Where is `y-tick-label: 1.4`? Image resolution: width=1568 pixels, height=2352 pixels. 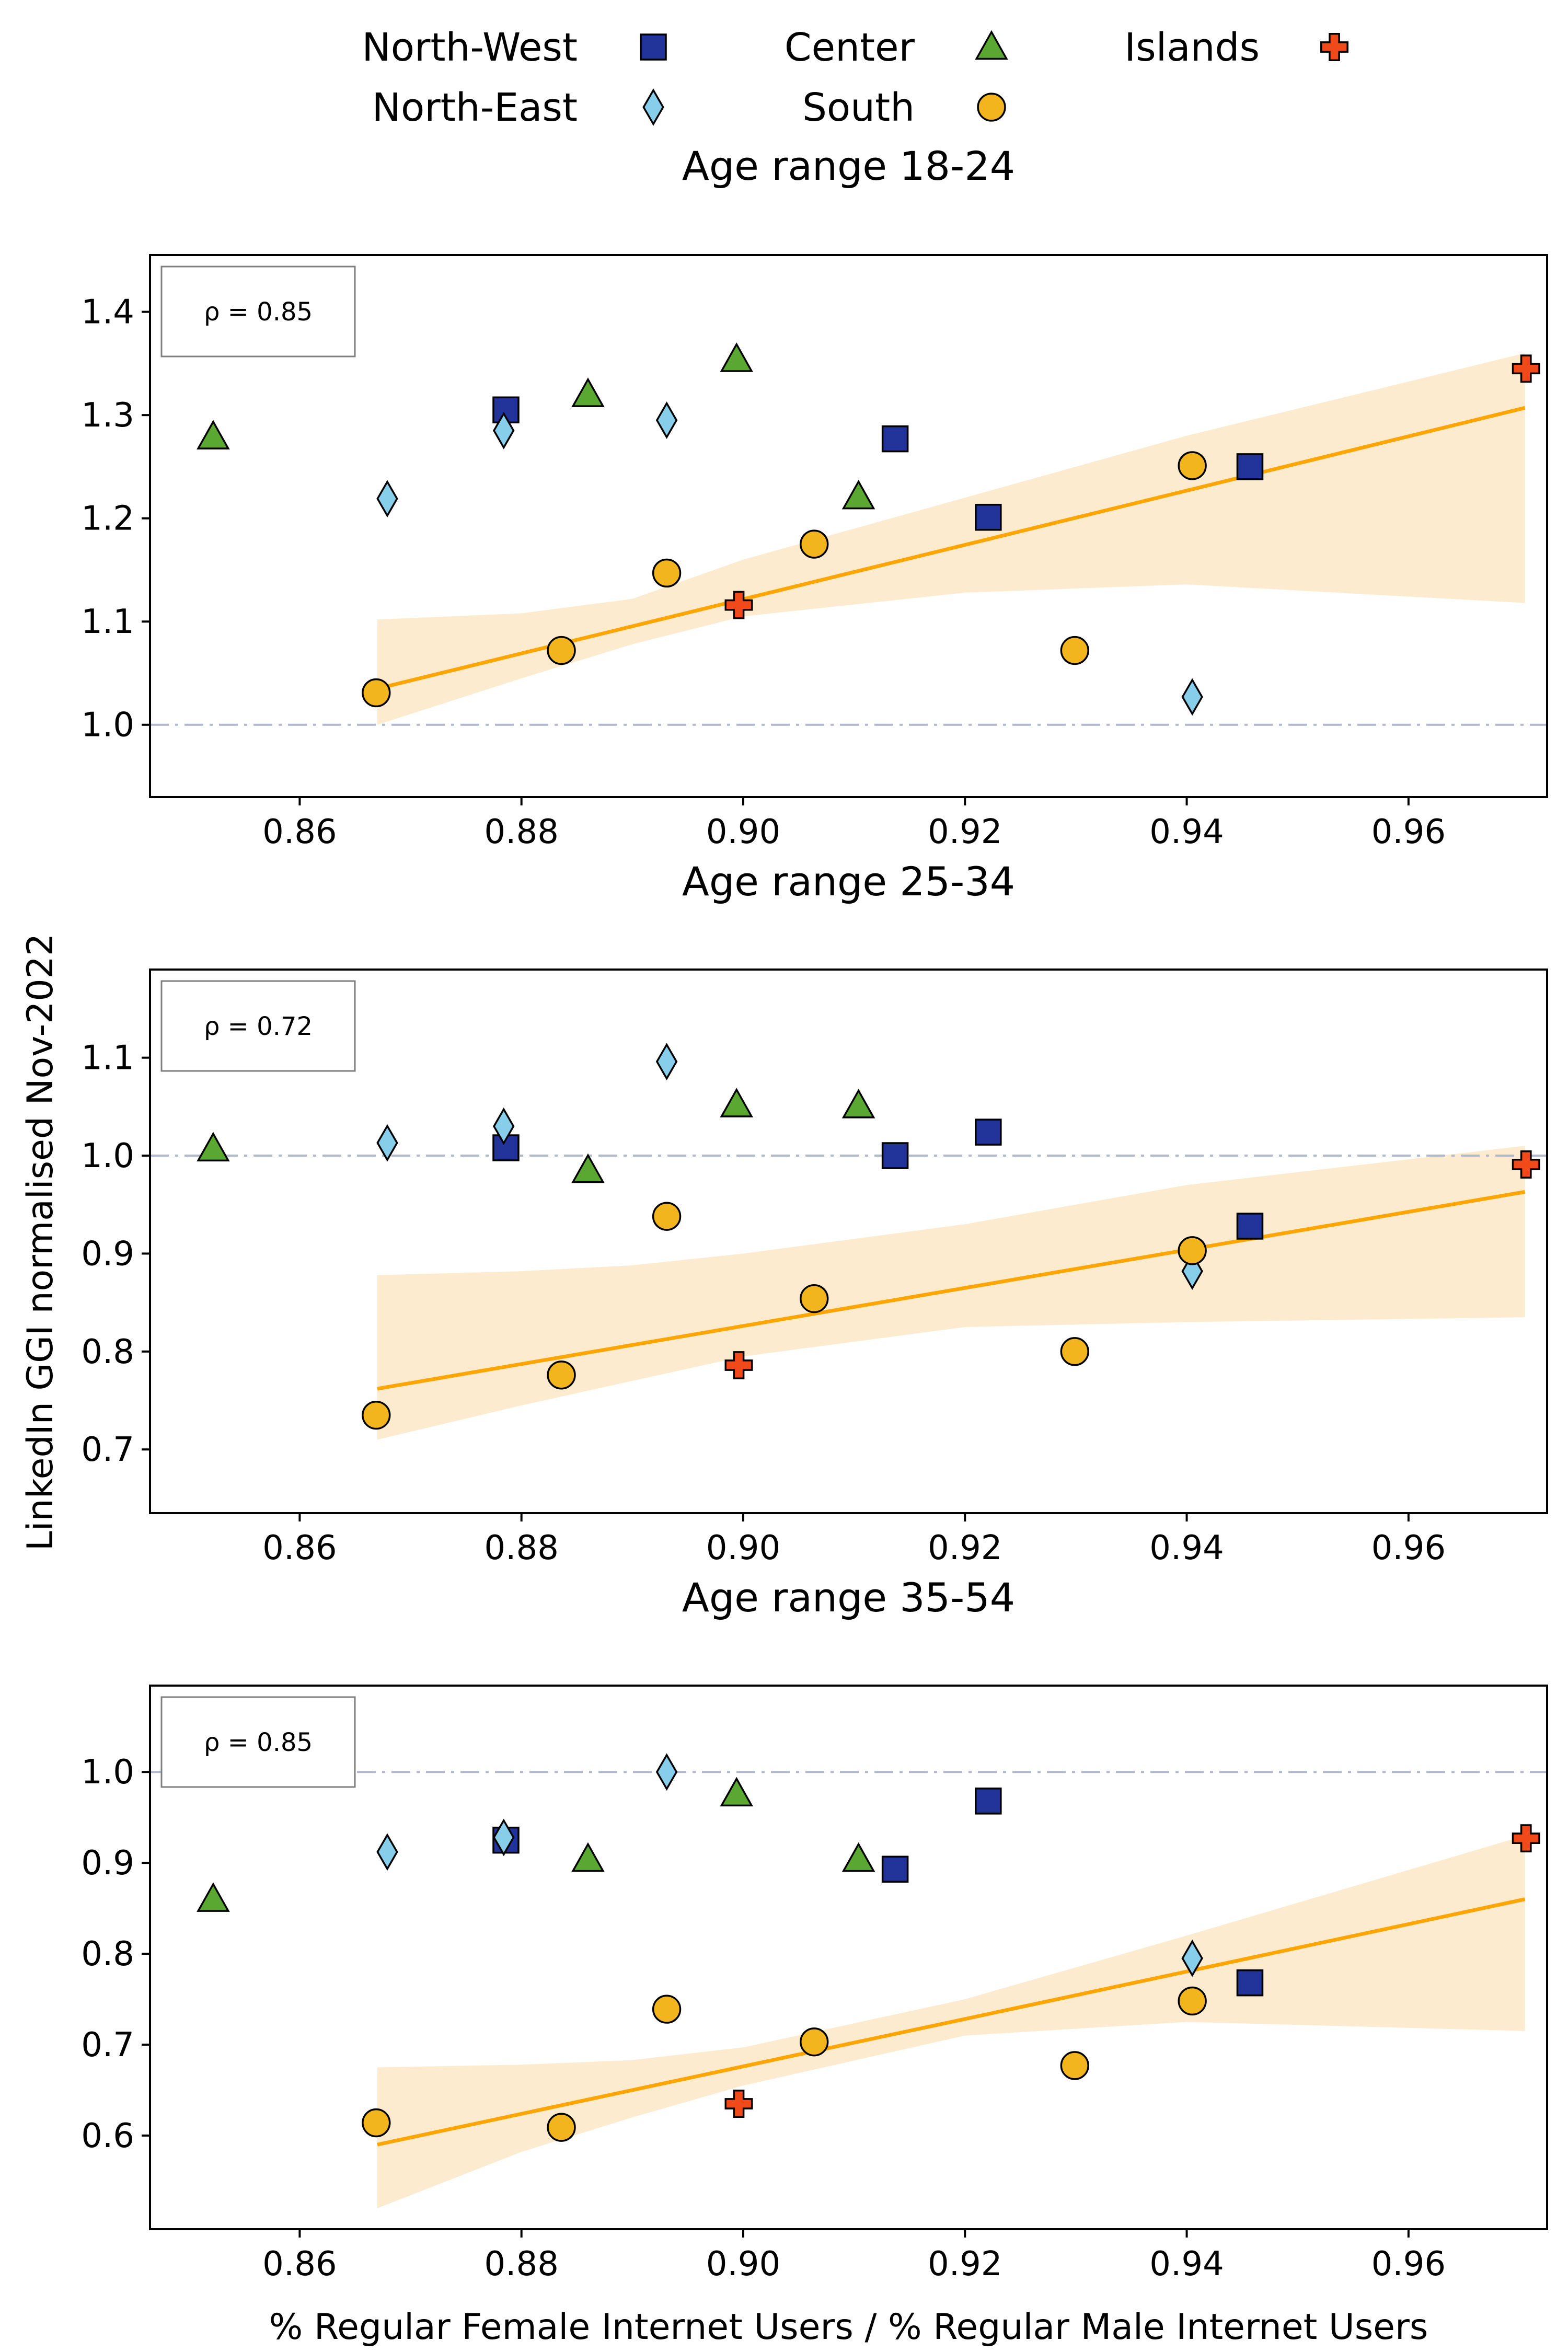
y-tick-label: 1.4 is located at coordinates (107, 312).